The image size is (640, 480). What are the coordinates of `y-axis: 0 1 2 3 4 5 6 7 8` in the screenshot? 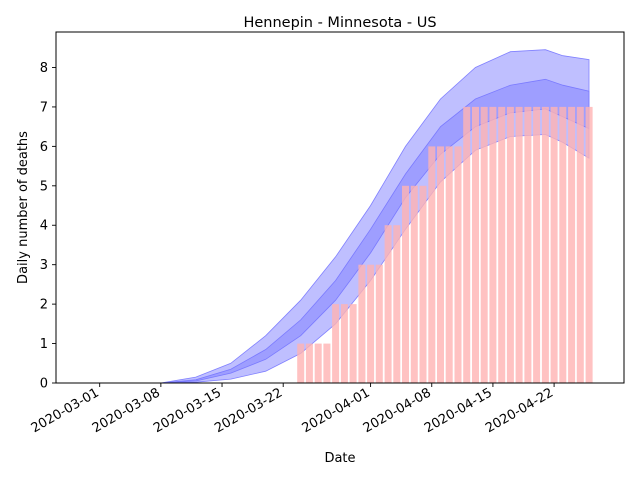 It's located at (48, 226).